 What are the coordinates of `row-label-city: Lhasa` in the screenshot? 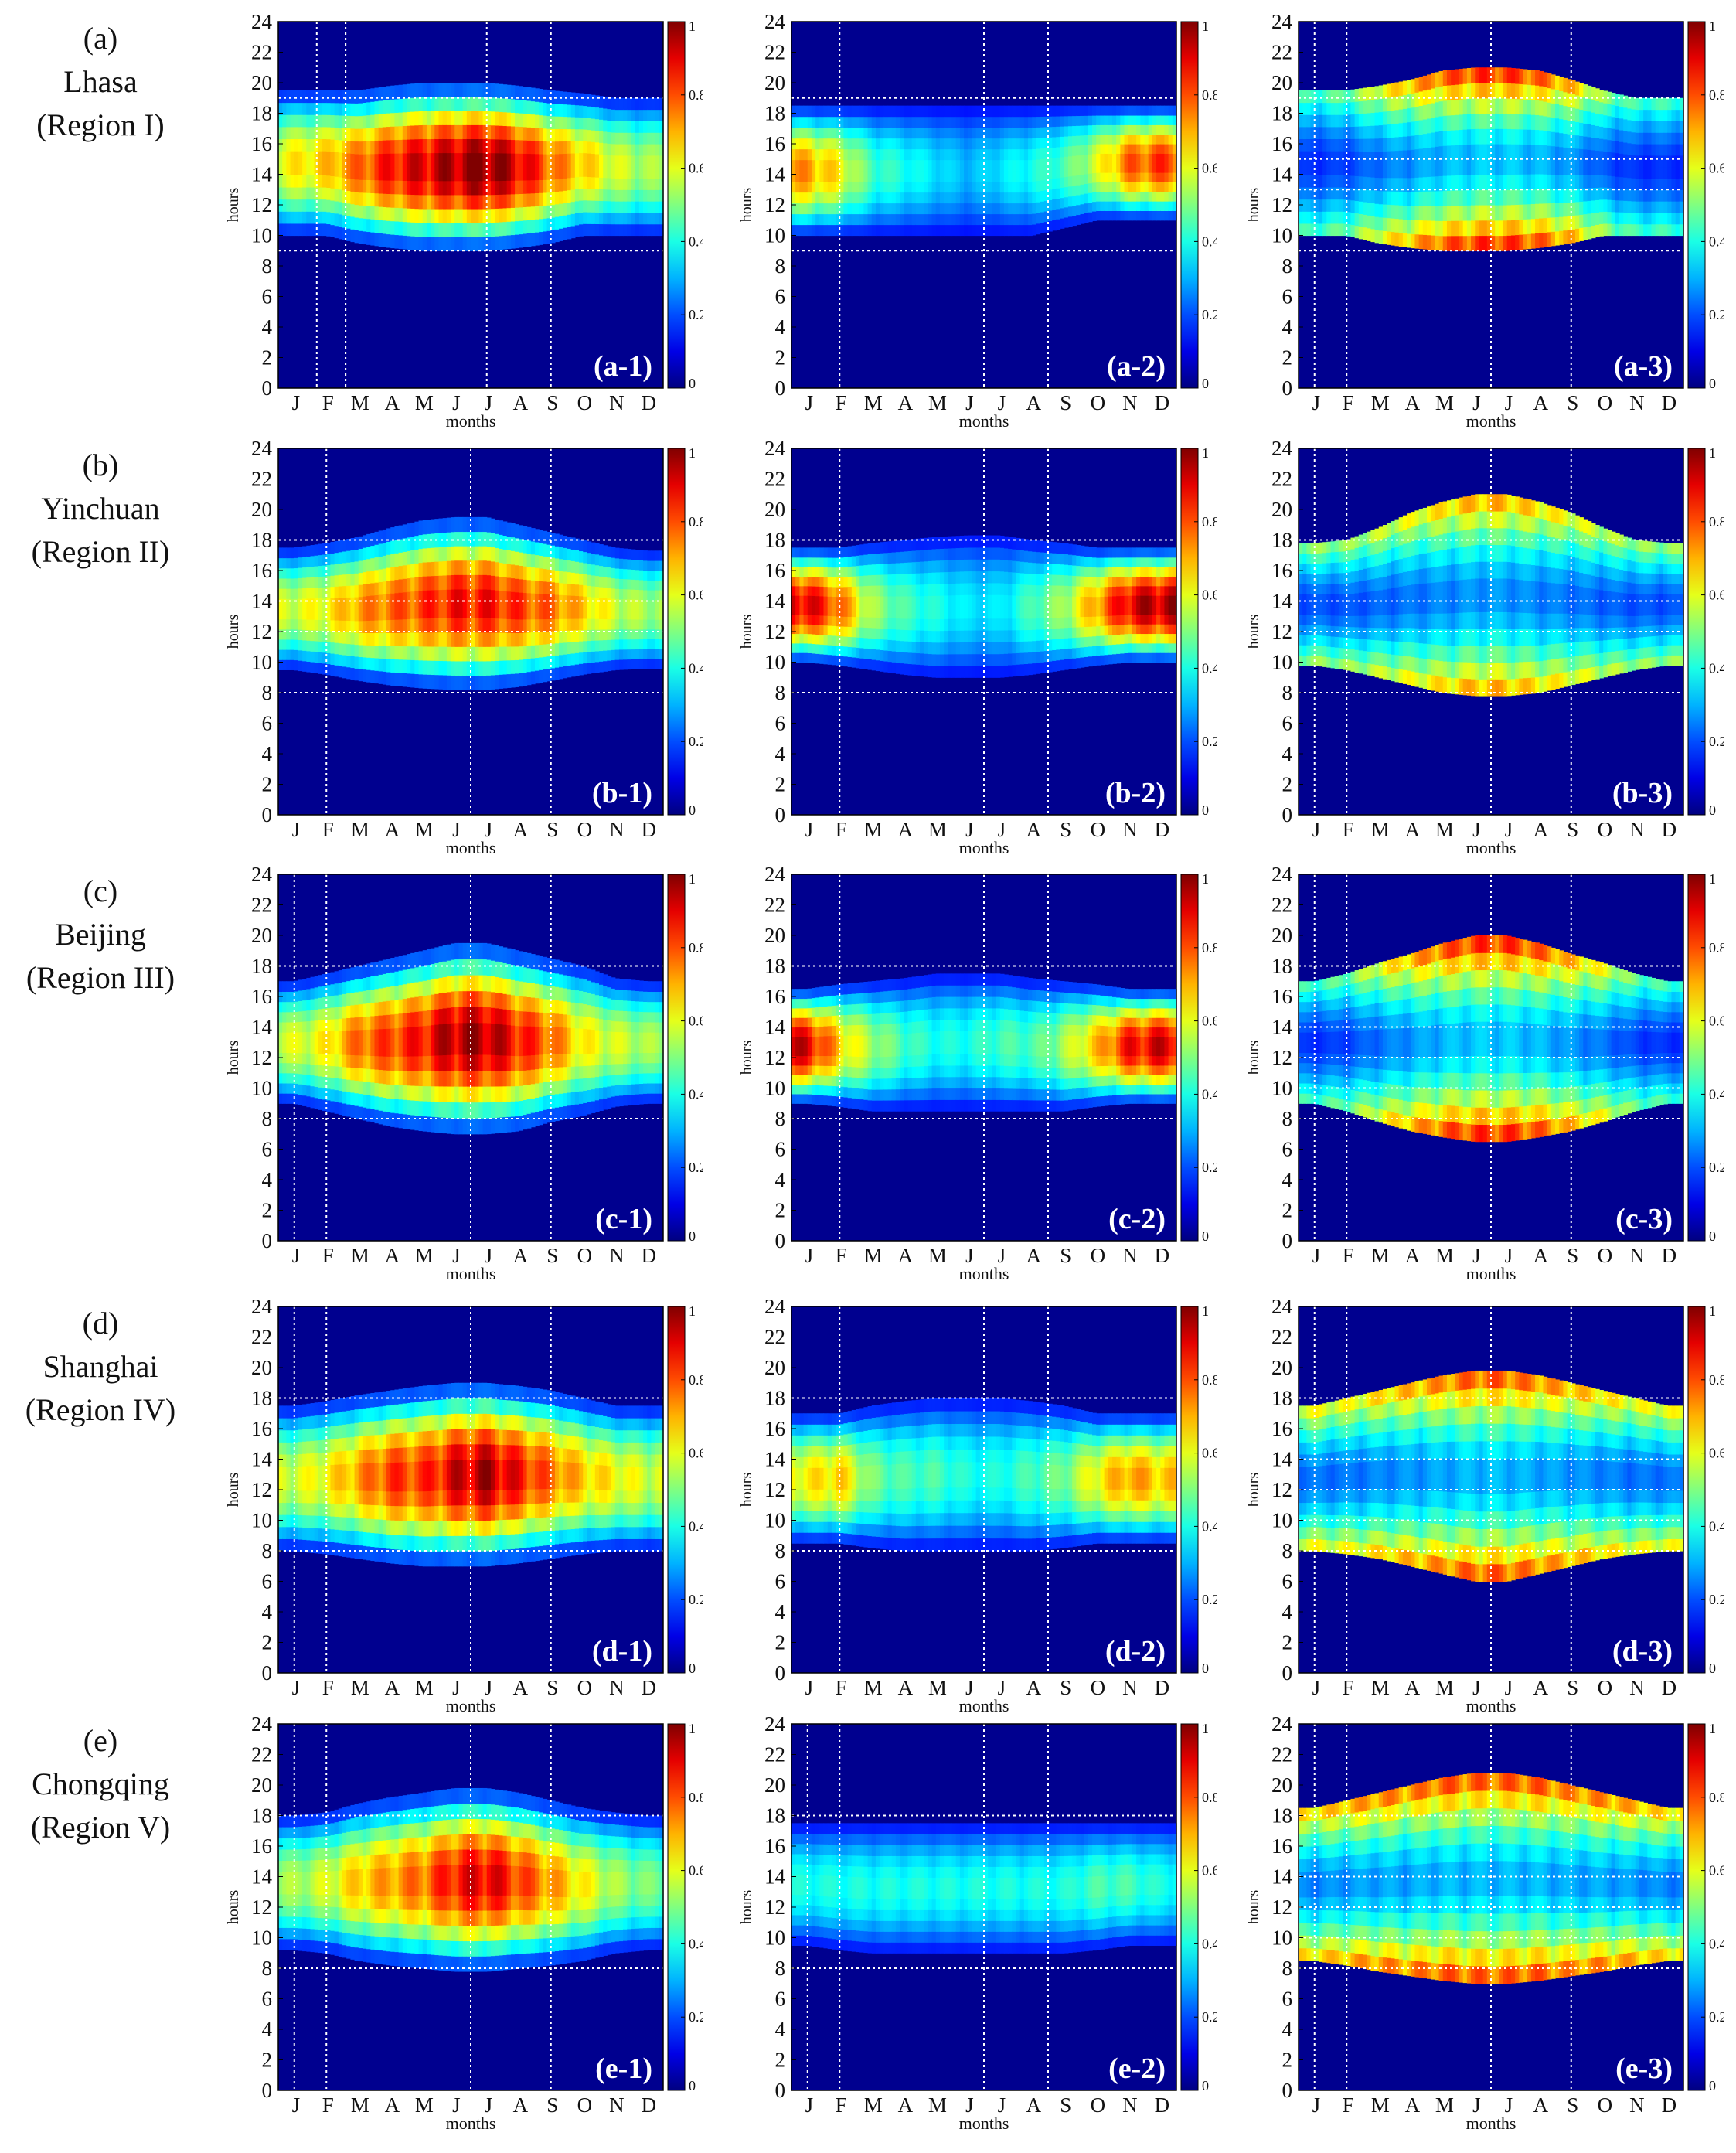 It's located at (101, 81).